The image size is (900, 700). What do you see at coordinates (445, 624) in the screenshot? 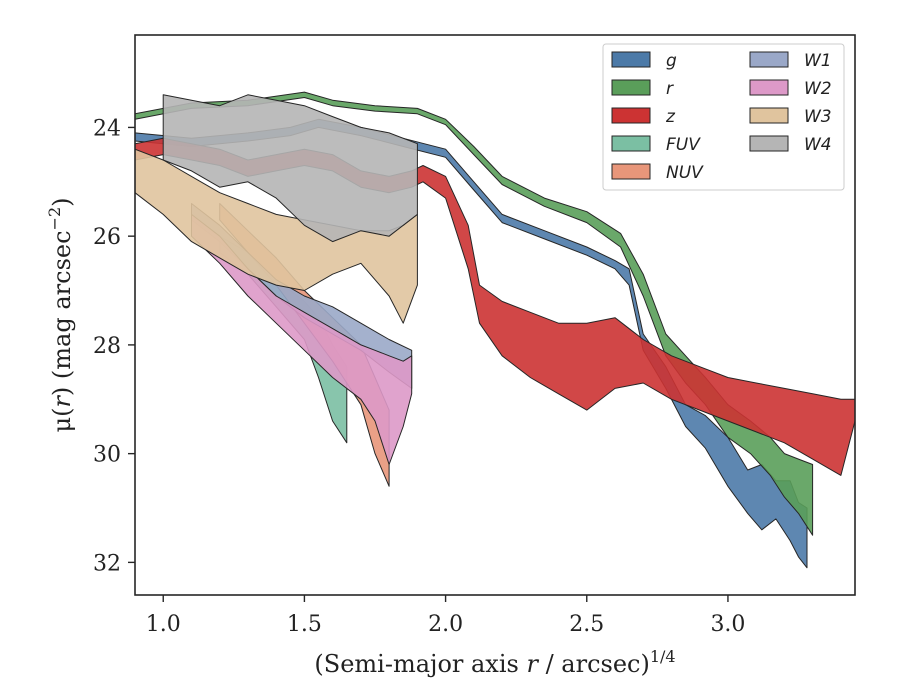
I see `x-tick-label: 2.0` at bounding box center [445, 624].